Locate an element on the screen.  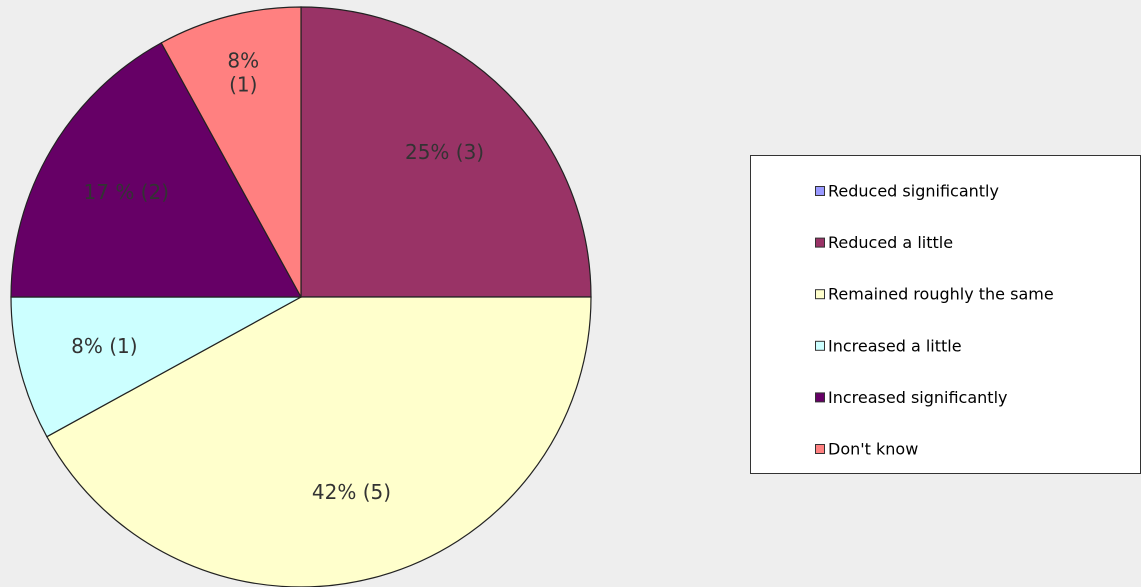
legend-label: Don't know is located at coordinates (873, 449).